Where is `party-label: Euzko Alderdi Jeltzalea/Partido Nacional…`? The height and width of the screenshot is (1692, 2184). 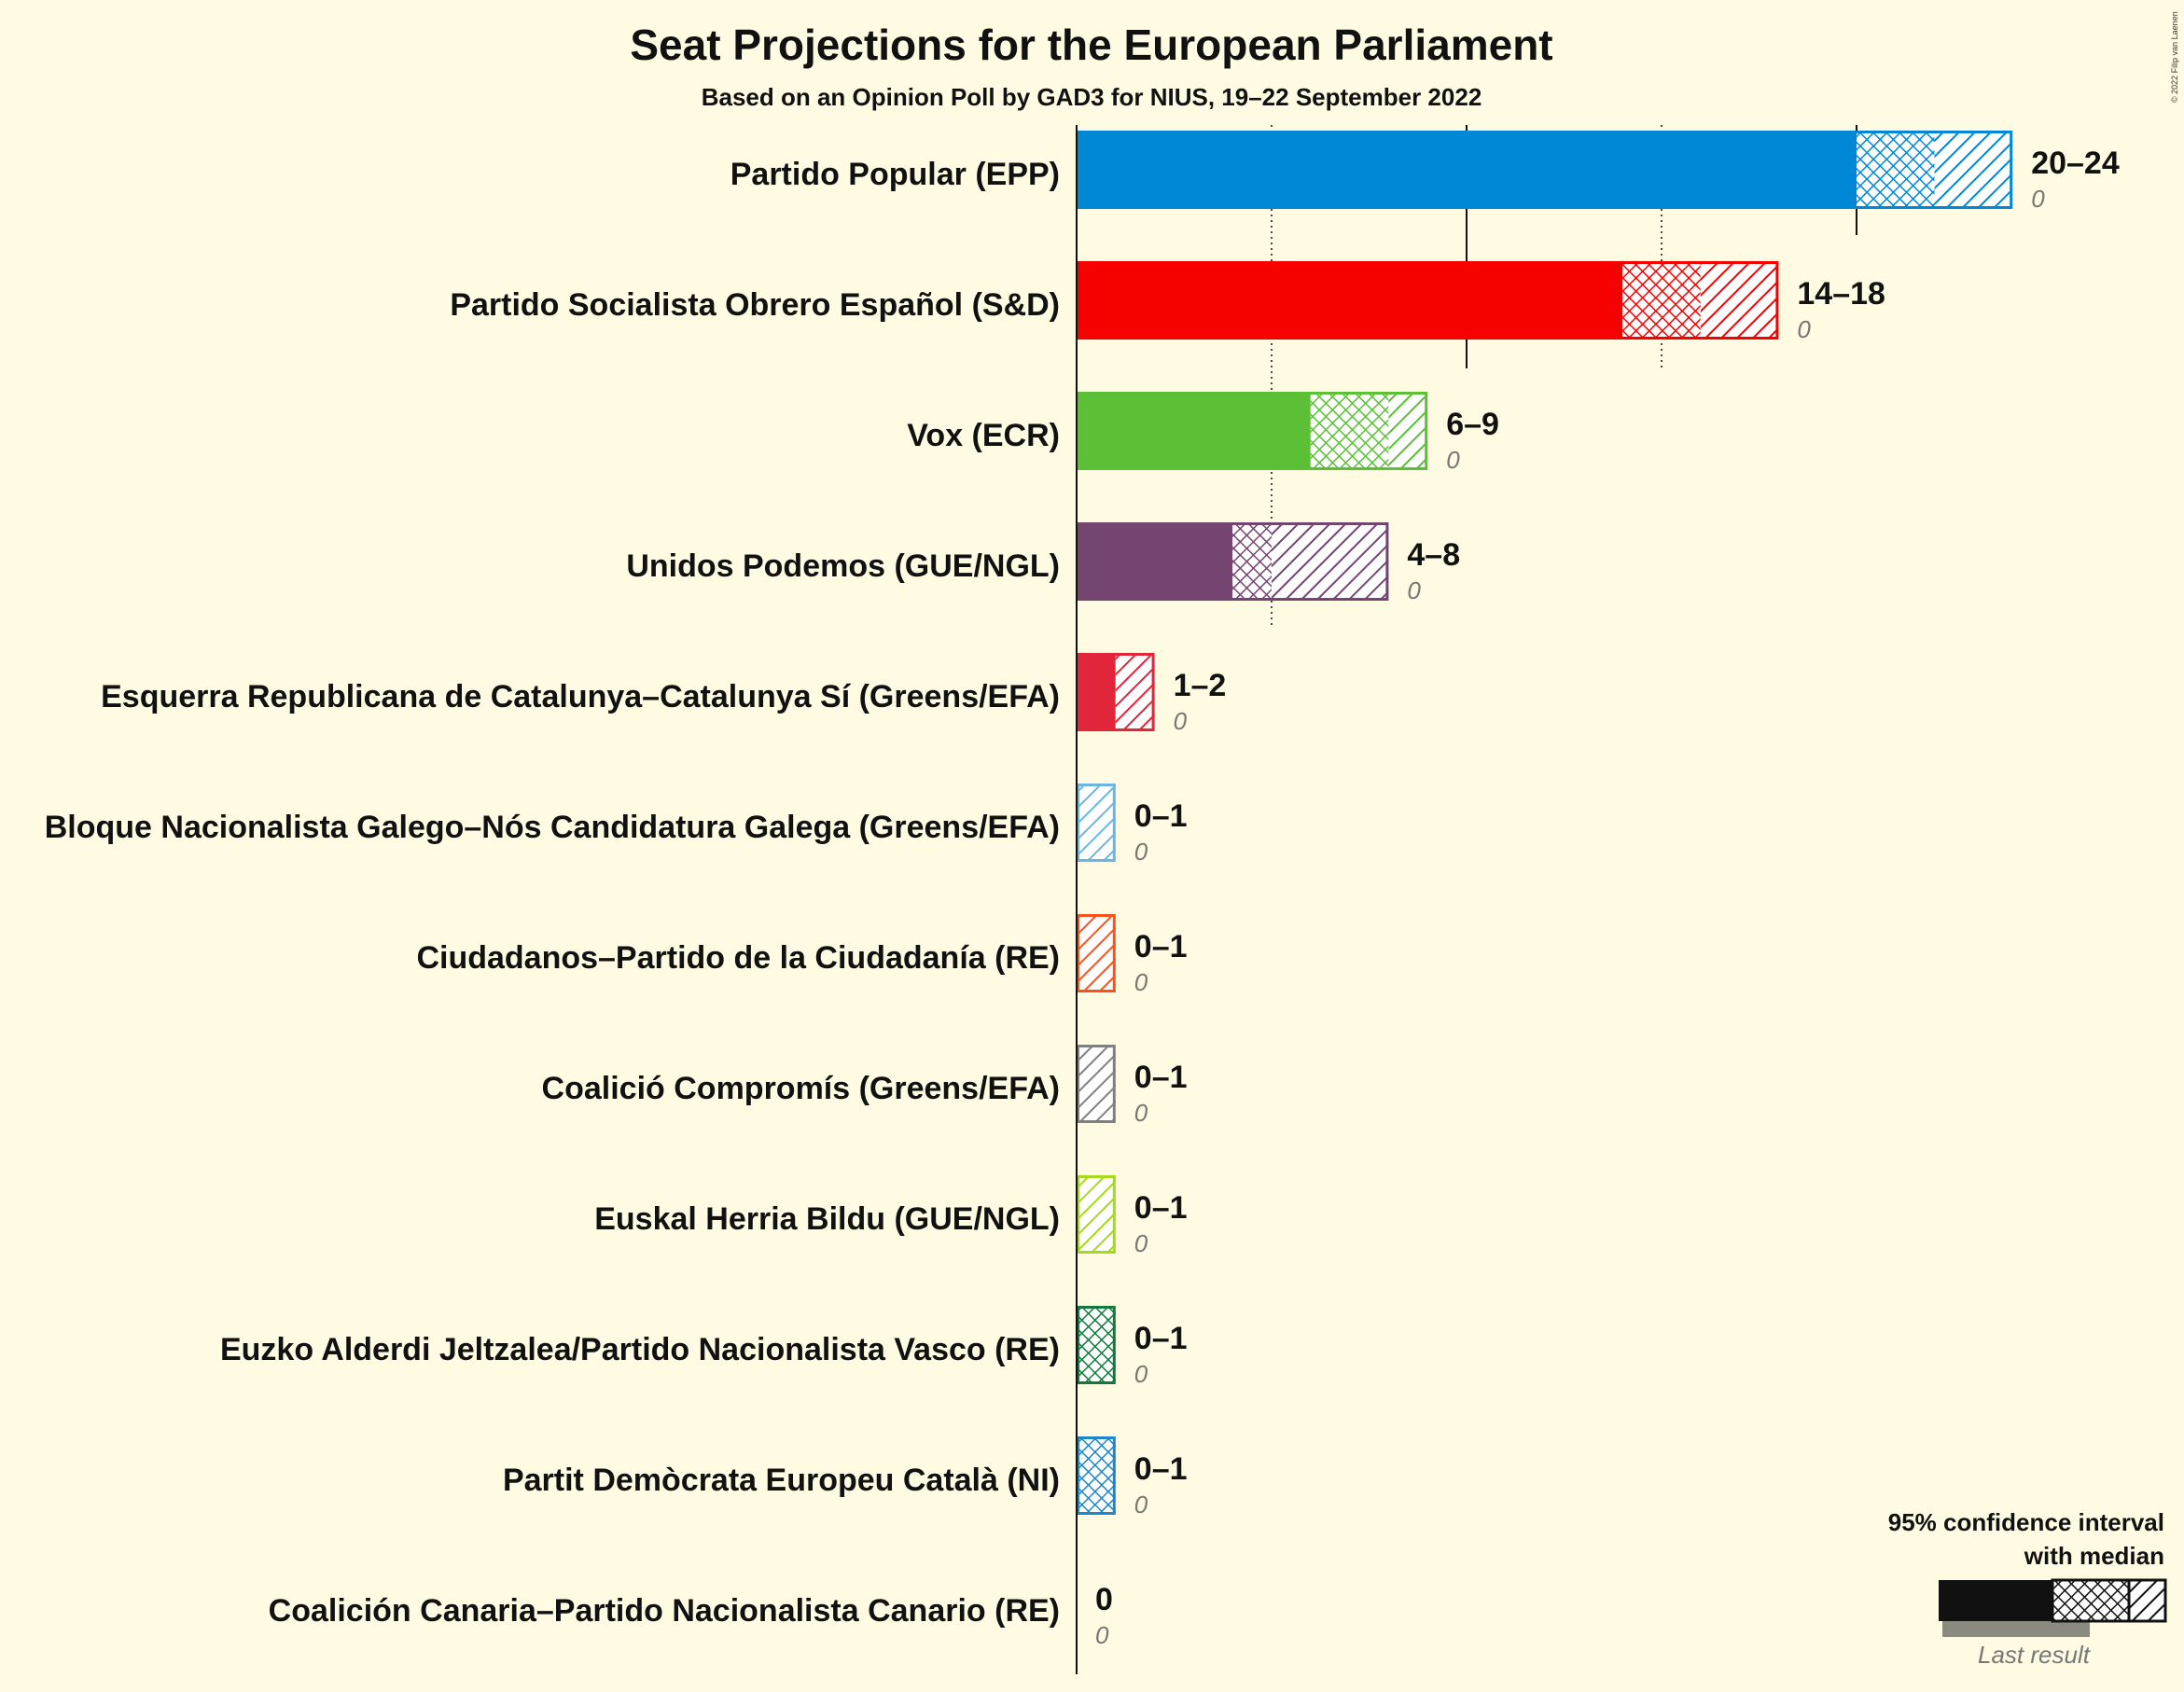
party-label: Euzko Alderdi Jeltzalea/Partido Nacional… is located at coordinates (640, 1349).